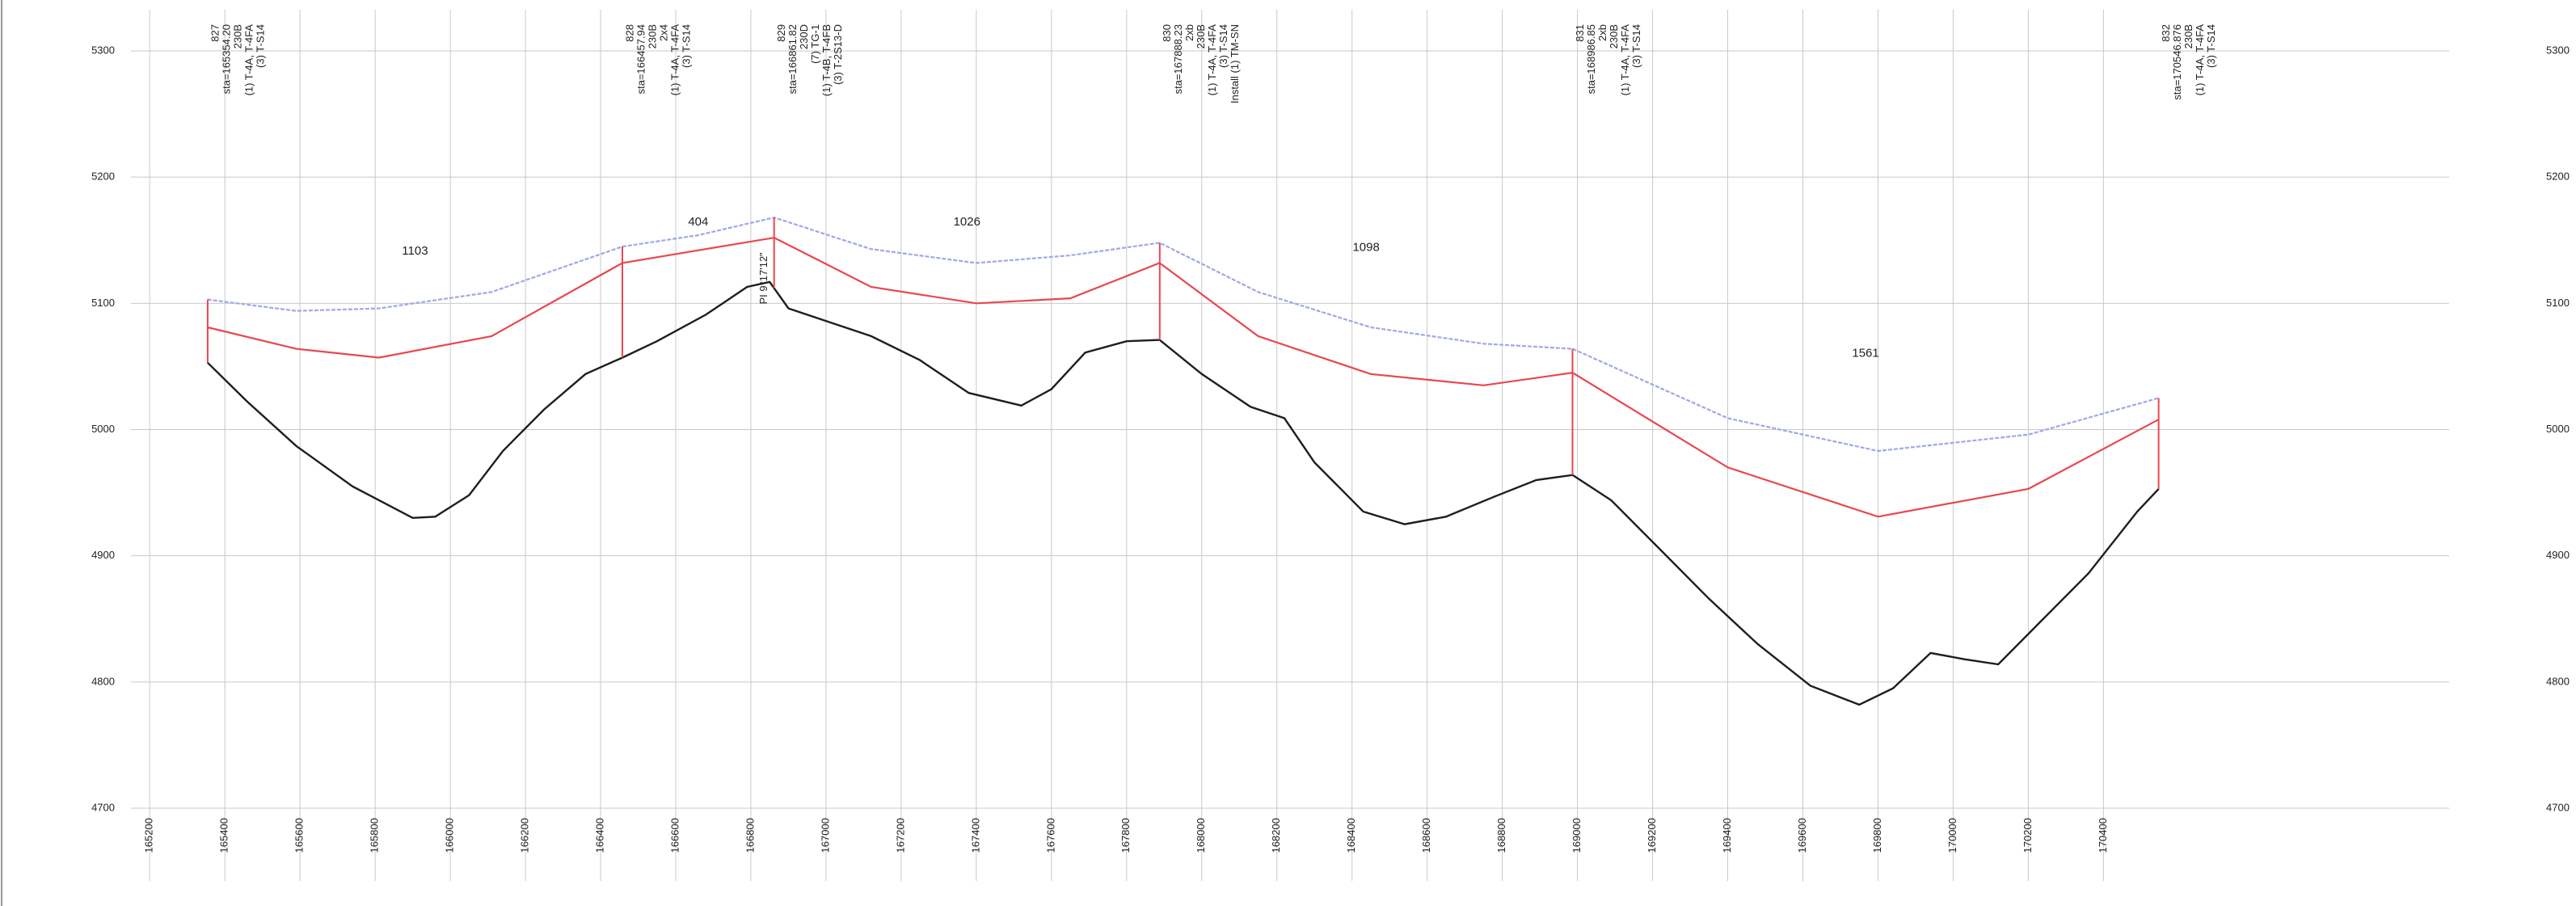 The height and width of the screenshot is (906, 2576). I want to click on span-length: 1561, so click(1865, 353).